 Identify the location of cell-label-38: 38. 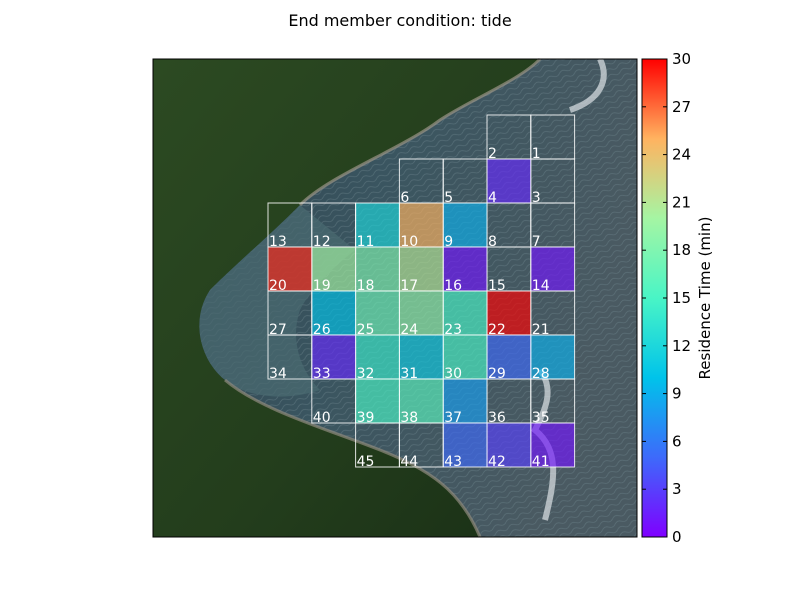
(409, 418).